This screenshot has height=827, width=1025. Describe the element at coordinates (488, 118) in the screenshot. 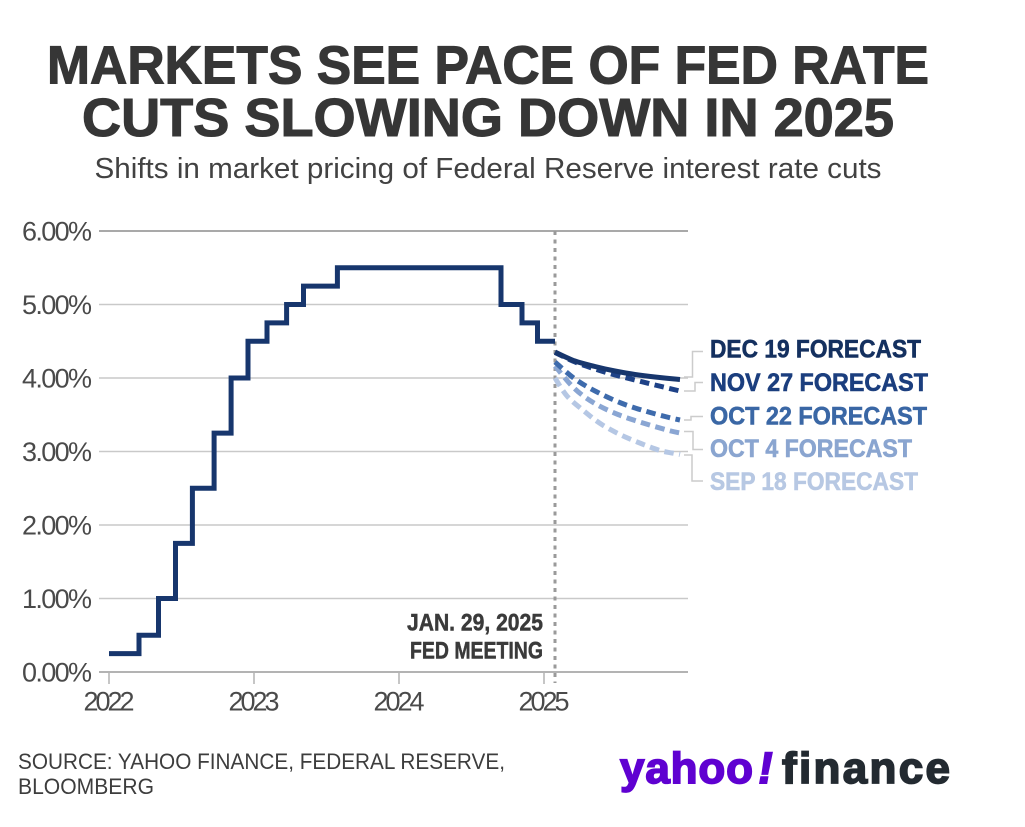

I see `svg-text: CUTS SLOWING DOWN IN 2025` at that location.